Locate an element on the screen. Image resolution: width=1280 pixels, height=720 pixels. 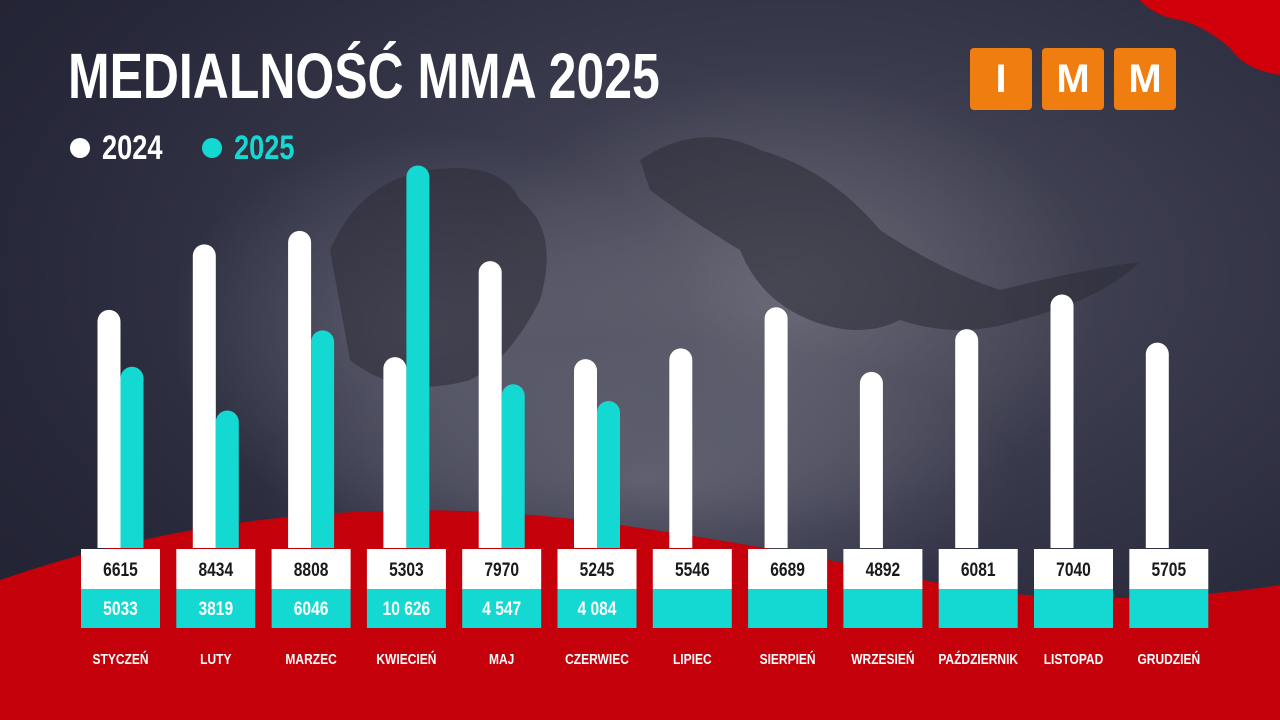
data-label-2025: 10 626 is located at coordinates (407, 609).